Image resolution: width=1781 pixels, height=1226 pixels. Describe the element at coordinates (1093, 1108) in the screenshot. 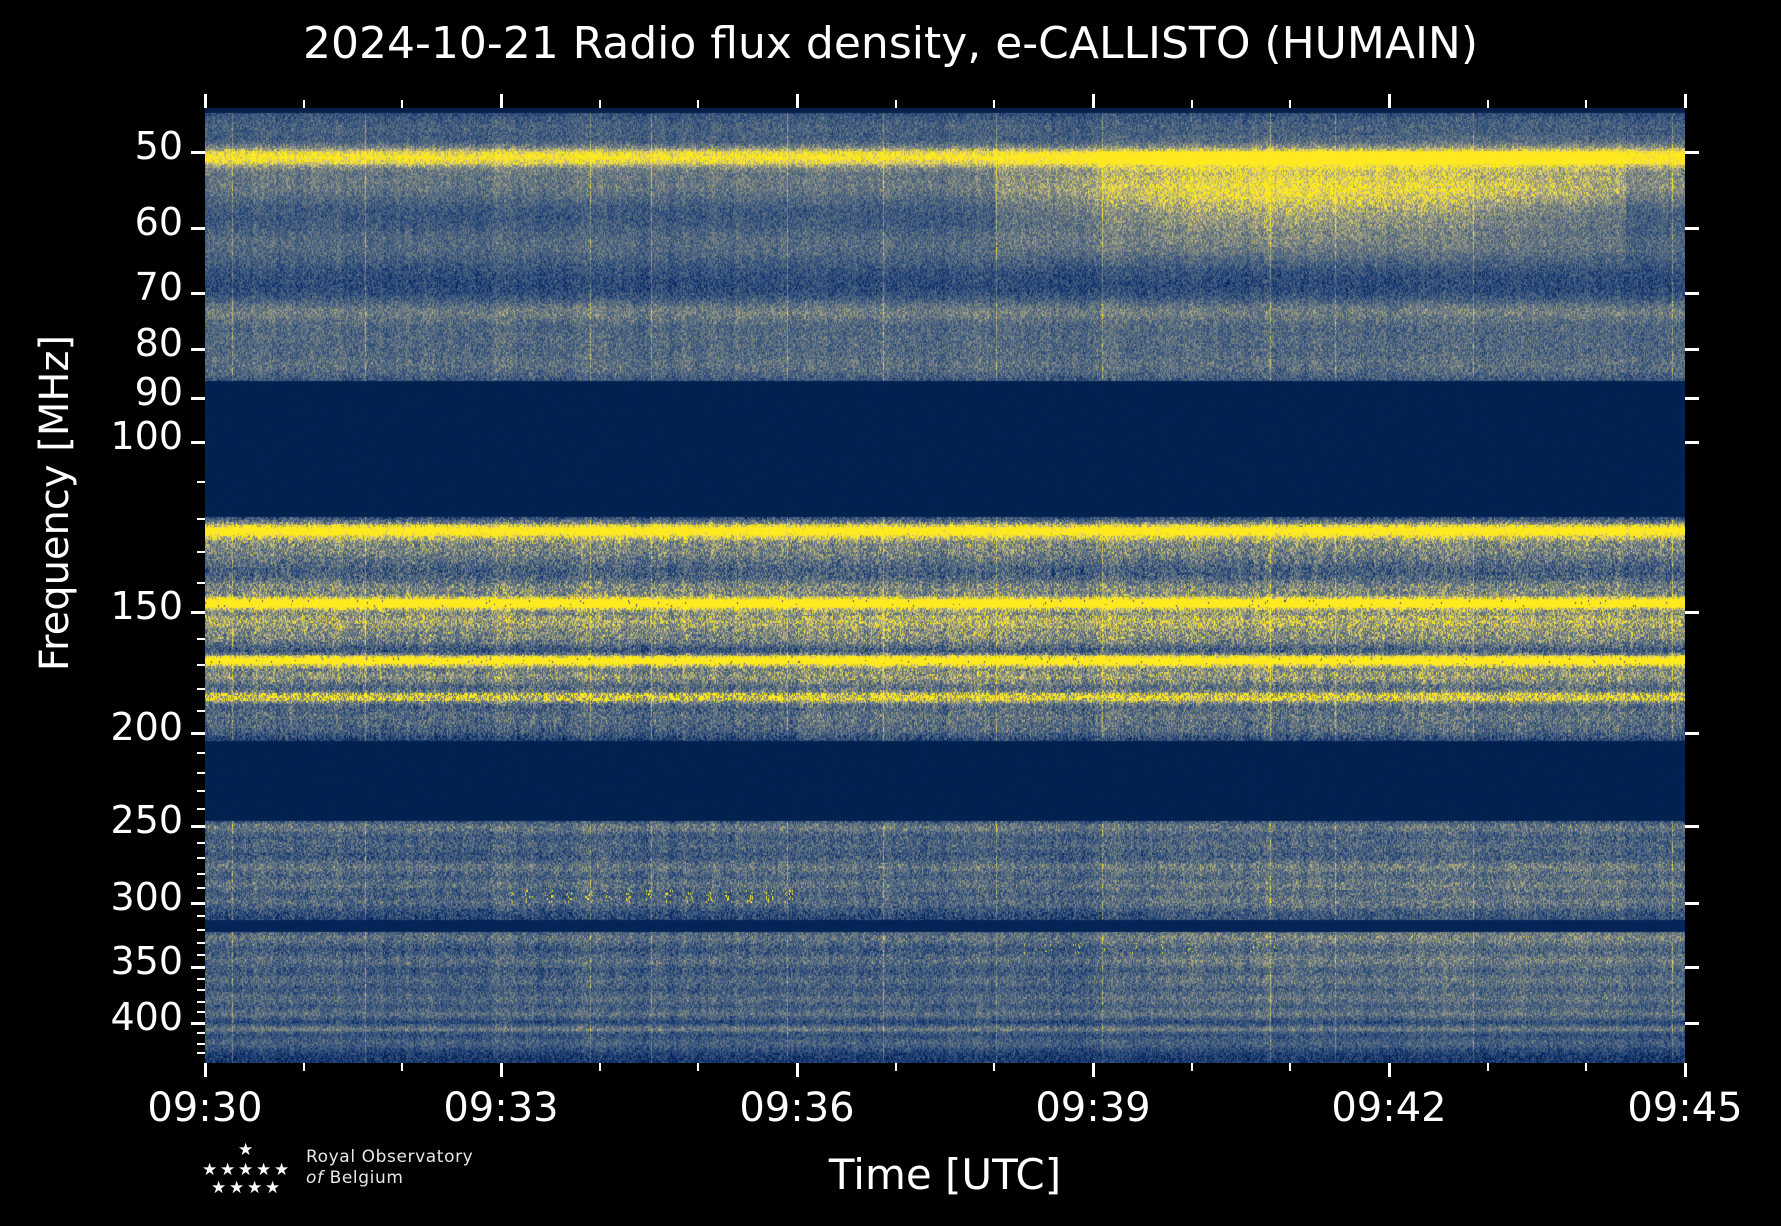

I see `x-tick-label-09:39: 09:39` at that location.